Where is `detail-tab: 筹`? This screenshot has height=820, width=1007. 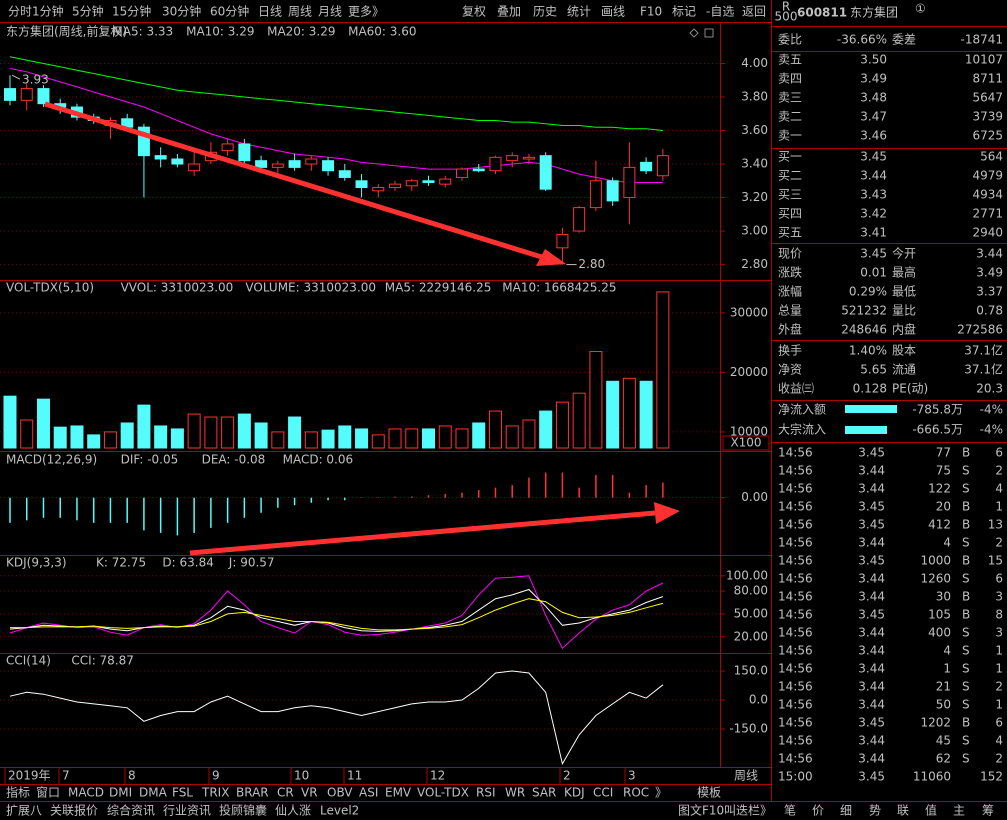
detail-tab: 筹 is located at coordinates (988, 811).